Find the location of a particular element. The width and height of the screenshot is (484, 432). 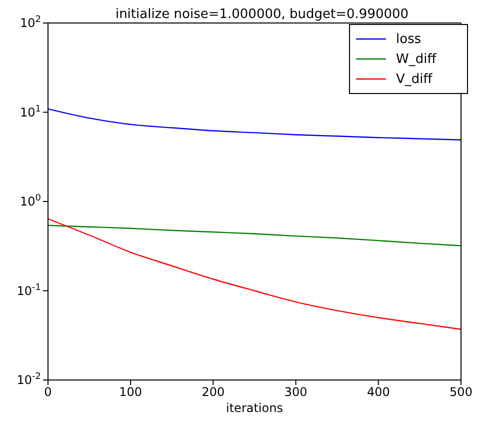

y-tick-label: 10$^{-2}$ is located at coordinates (28, 379).